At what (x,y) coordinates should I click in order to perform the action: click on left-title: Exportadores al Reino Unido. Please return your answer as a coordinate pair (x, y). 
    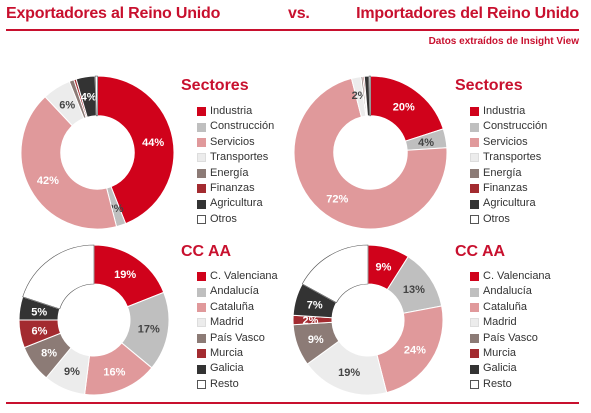
    Looking at the image, I should click on (113, 13).